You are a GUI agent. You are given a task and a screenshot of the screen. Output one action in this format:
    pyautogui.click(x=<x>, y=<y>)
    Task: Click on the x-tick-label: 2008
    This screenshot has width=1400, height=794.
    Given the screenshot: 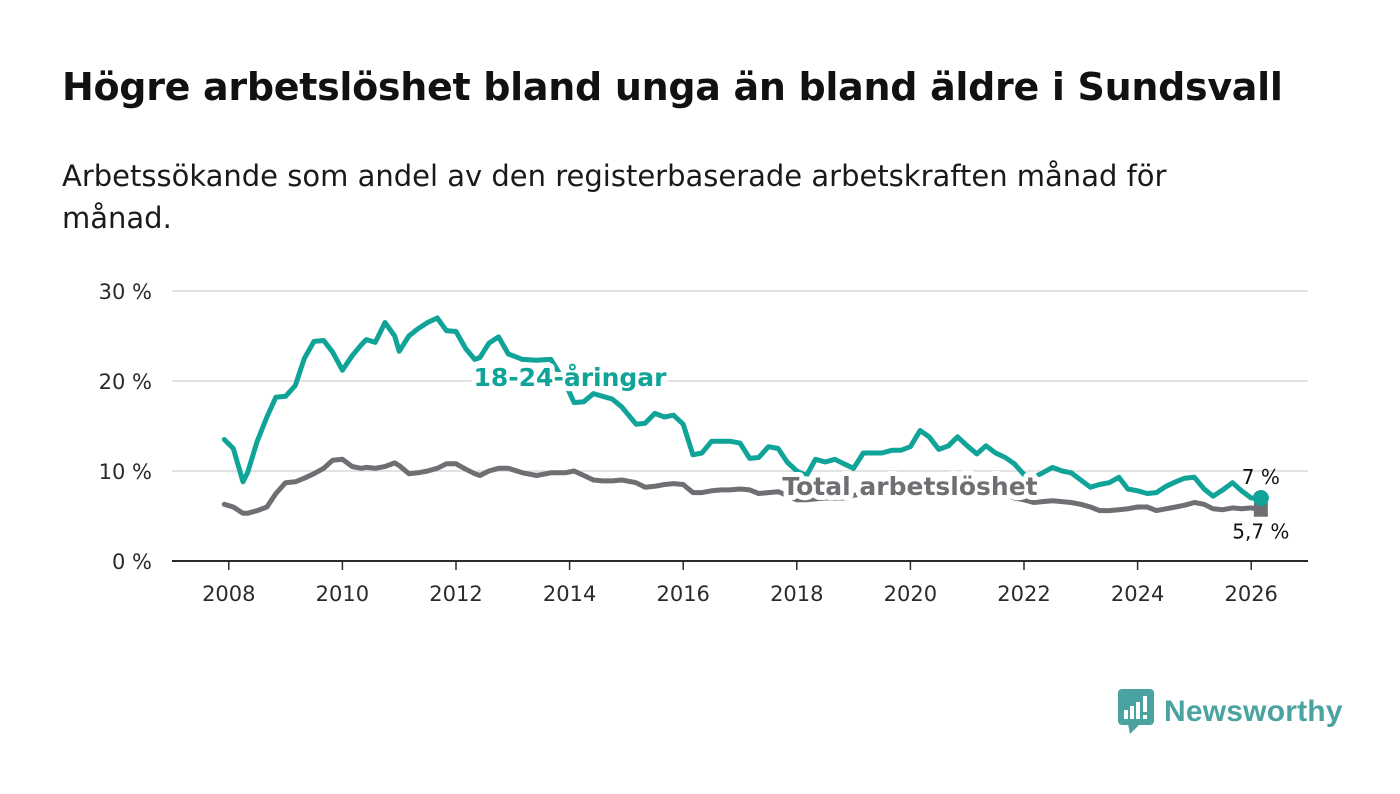 What is the action you would take?
    pyautogui.click(x=228, y=594)
    